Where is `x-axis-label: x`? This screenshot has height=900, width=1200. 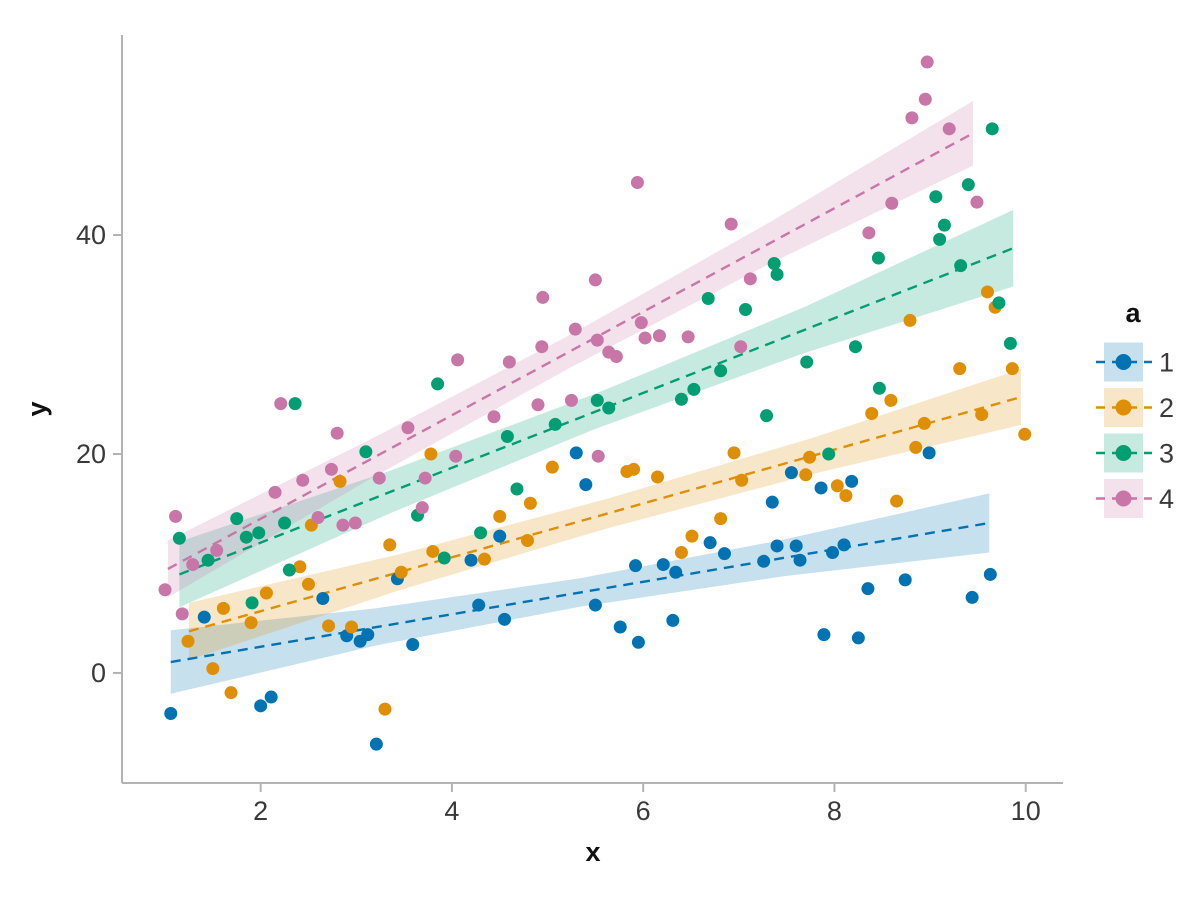
x-axis-label: x is located at coordinates (592, 852).